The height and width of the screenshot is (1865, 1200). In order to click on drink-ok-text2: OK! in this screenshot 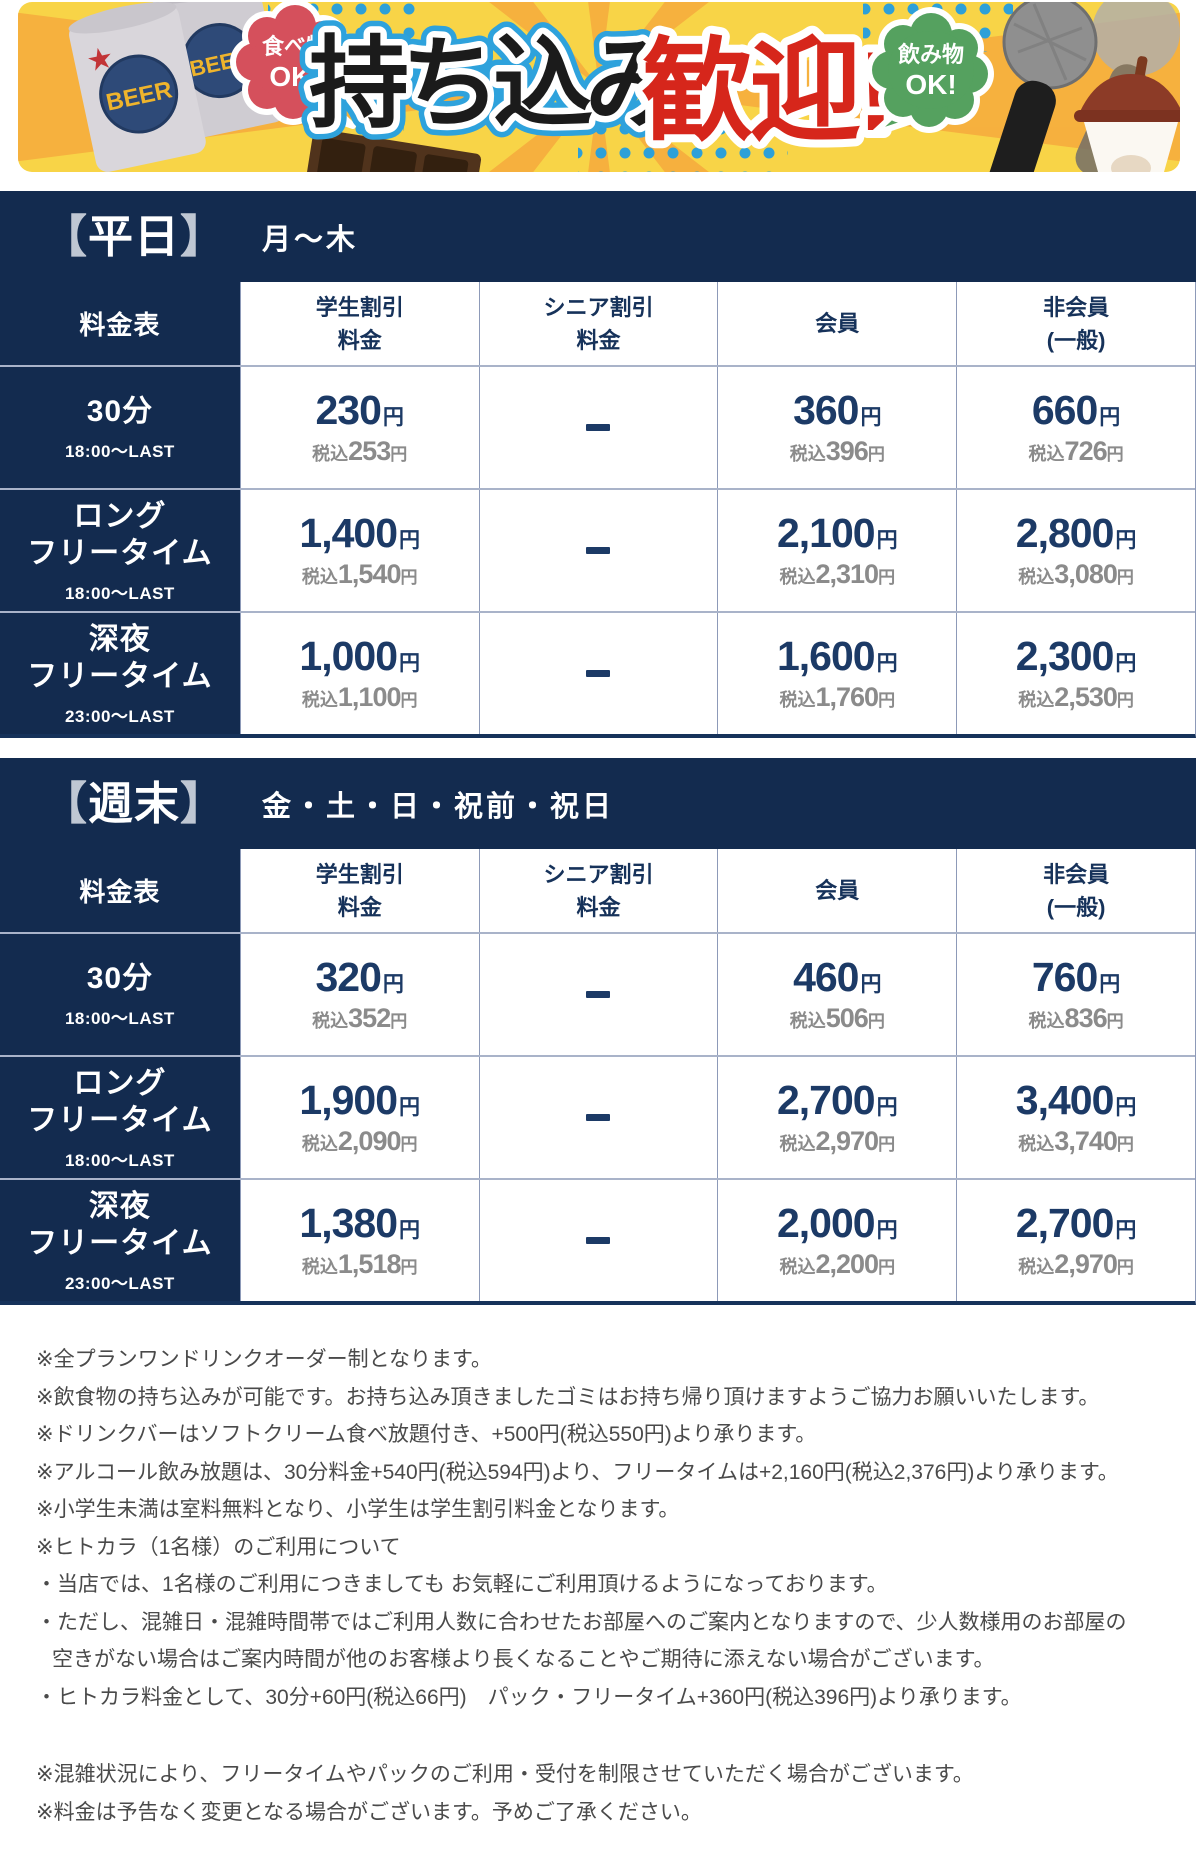, I will do `click(930, 84)`.